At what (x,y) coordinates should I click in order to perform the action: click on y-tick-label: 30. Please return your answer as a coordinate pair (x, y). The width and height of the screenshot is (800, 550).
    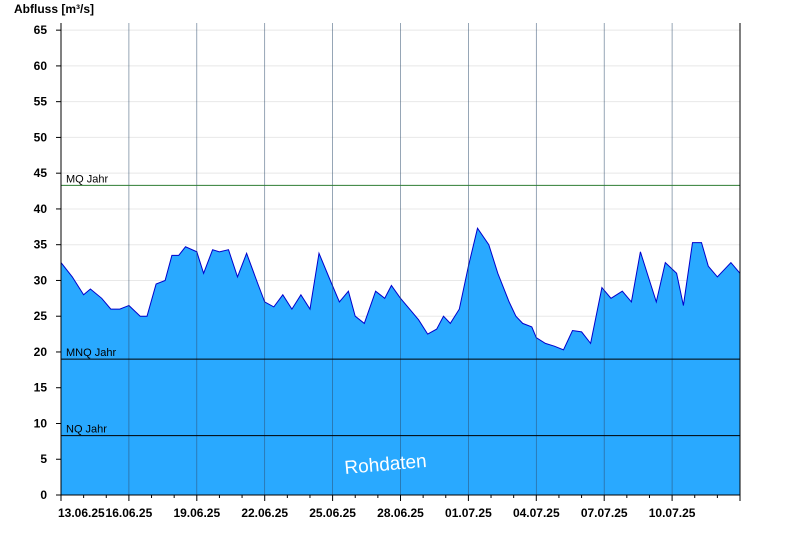
    Looking at the image, I should click on (41, 280).